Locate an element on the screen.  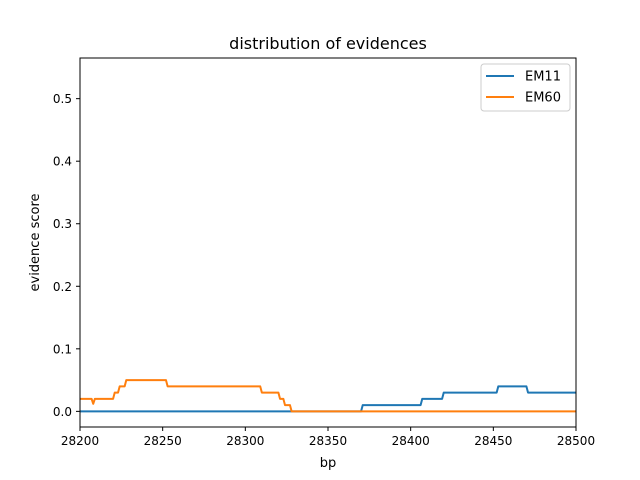
x-tick-label: 28450 is located at coordinates (493, 441).